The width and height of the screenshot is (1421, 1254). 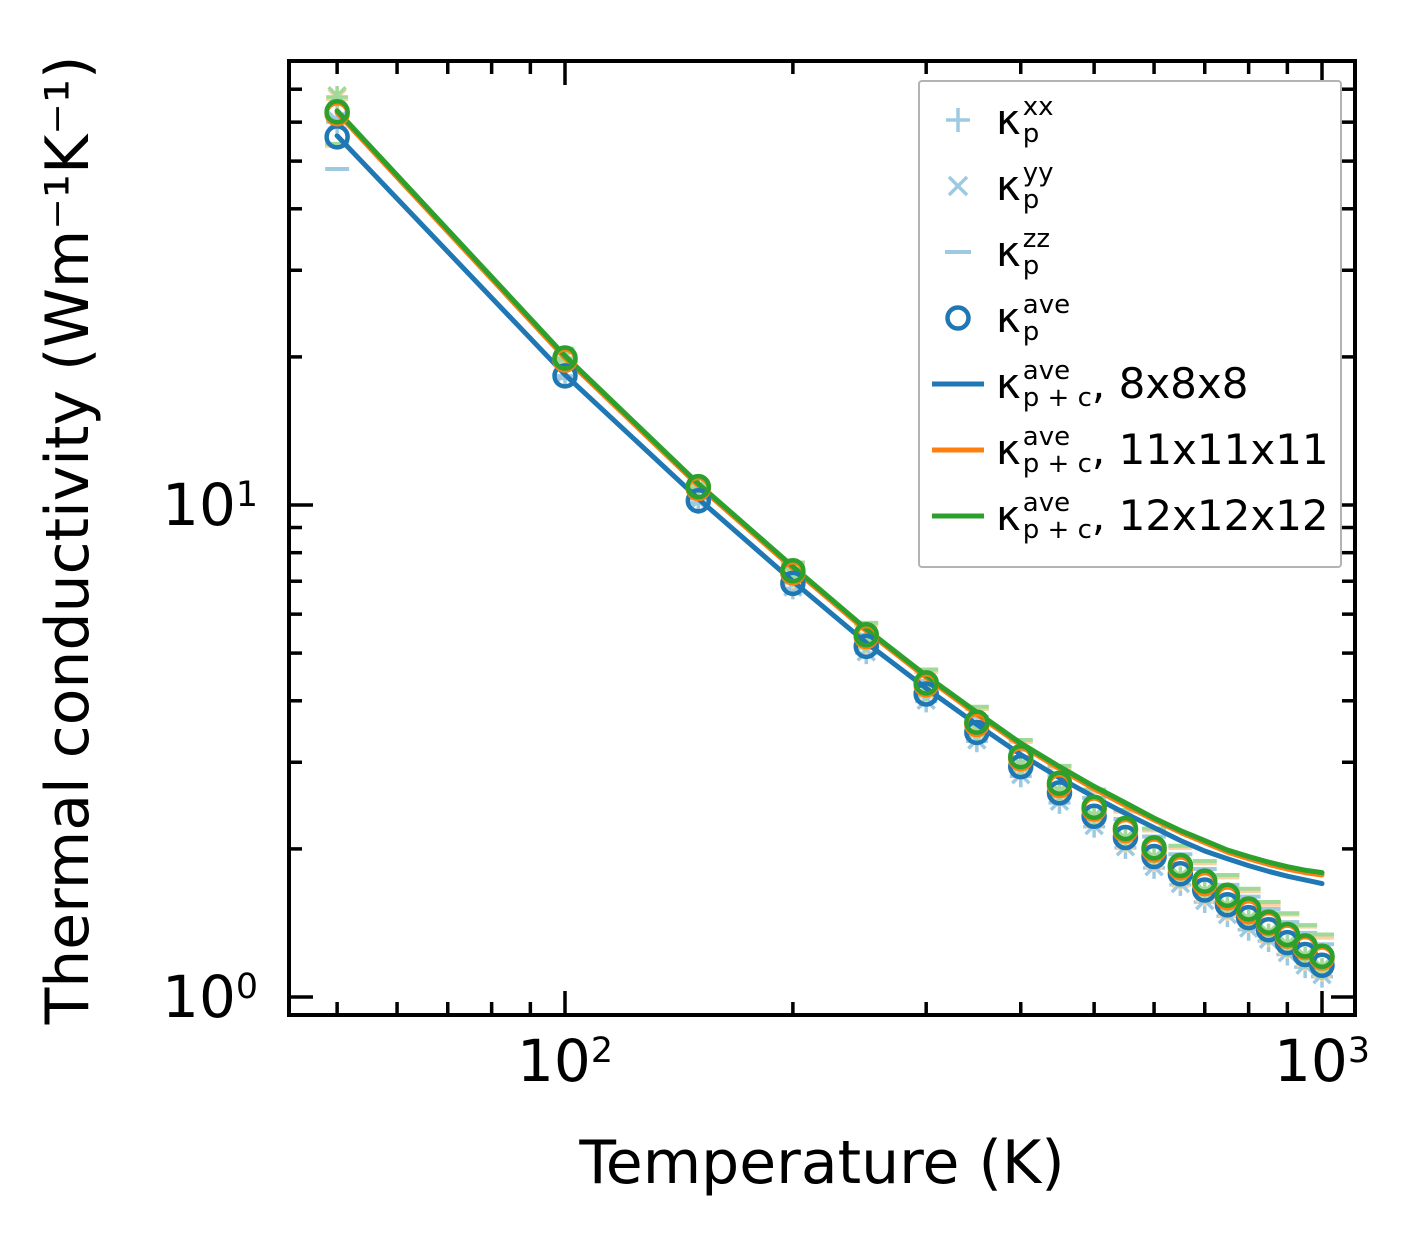 I want to click on legend-circle-icon, so click(x=958, y=318).